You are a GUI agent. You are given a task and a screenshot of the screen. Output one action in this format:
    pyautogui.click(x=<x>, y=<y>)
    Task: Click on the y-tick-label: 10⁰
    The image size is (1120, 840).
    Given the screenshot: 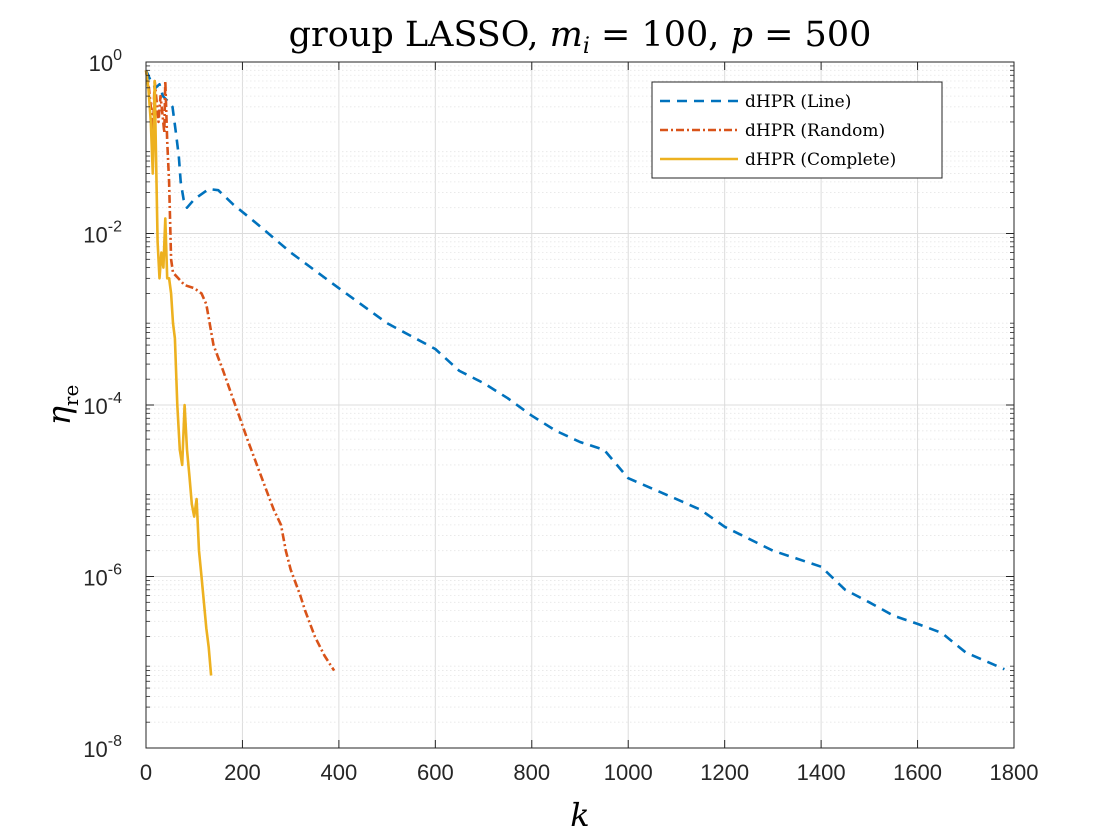 What is the action you would take?
    pyautogui.click(x=105, y=61)
    